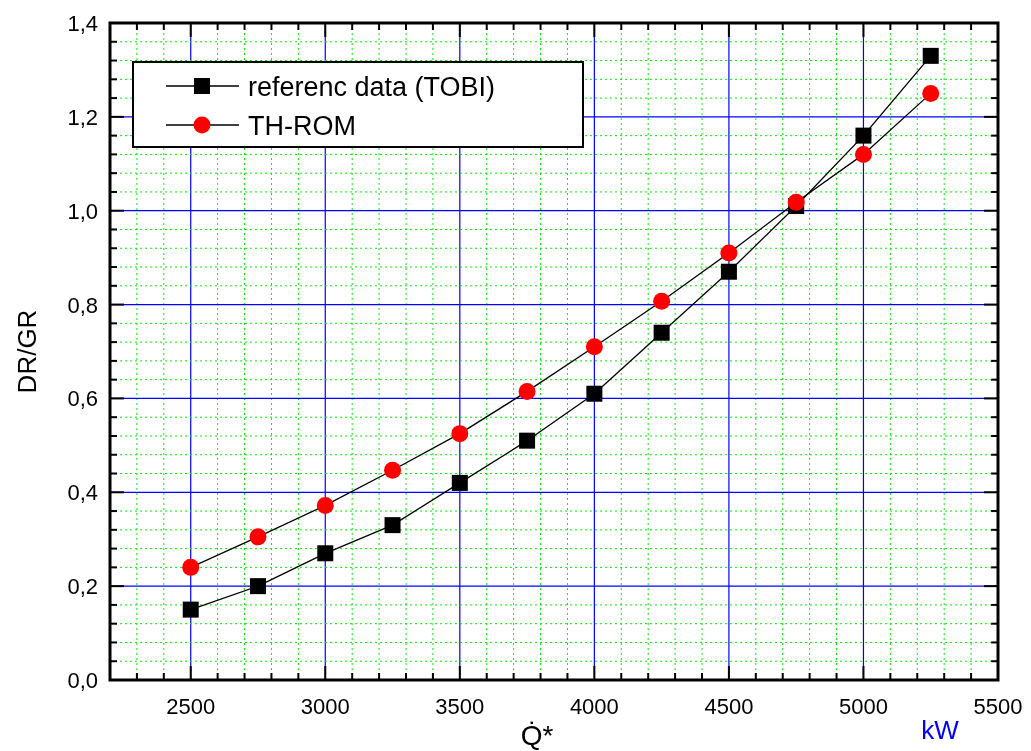 The width and height of the screenshot is (1031, 751). What do you see at coordinates (82, 117) in the screenshot?
I see `y-tick-label: 1,2` at bounding box center [82, 117].